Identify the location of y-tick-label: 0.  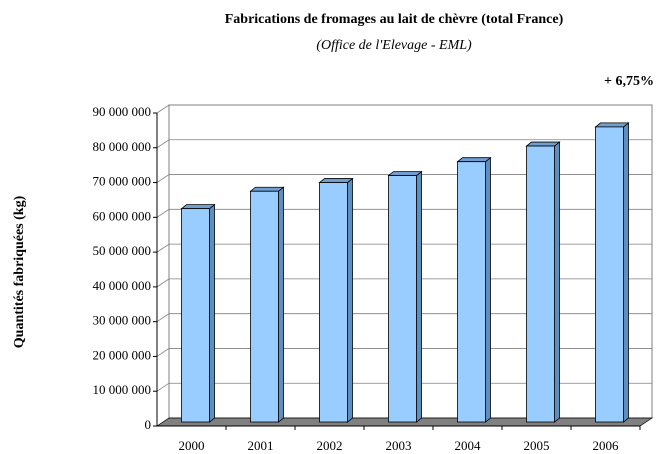
(148, 424).